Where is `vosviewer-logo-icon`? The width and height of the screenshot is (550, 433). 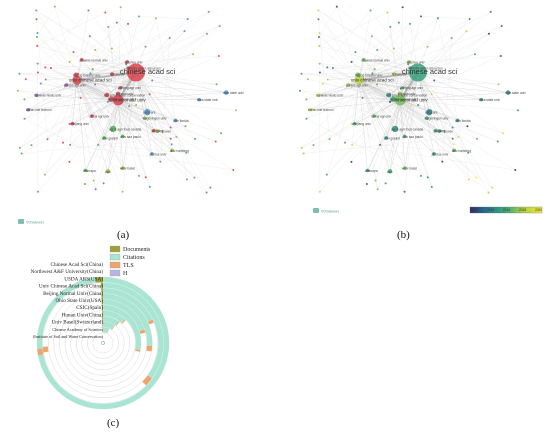
vosviewer-logo-icon is located at coordinates (21, 221).